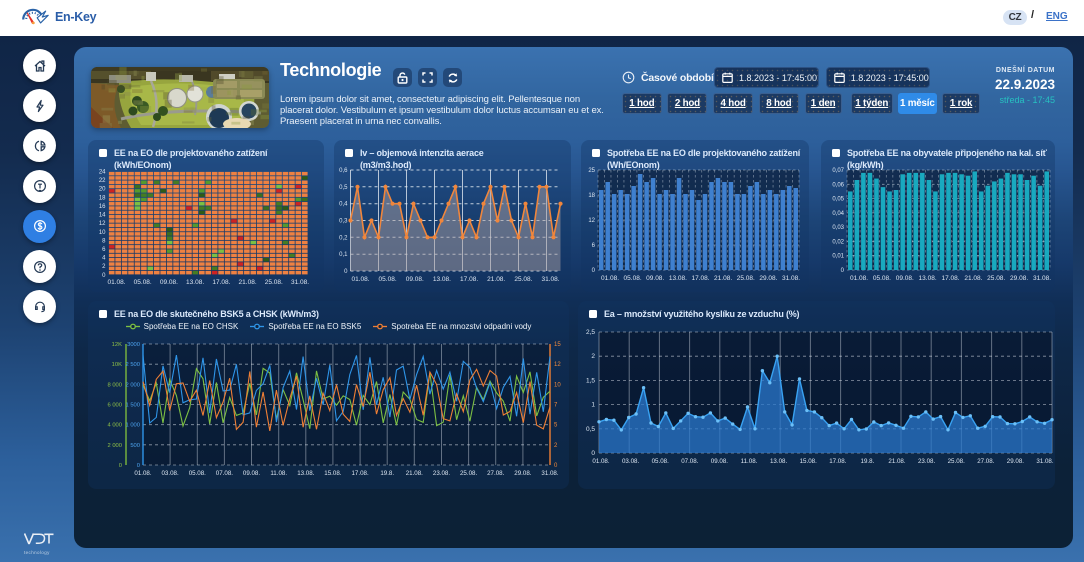 Image resolution: width=1084 pixels, height=562 pixels. What do you see at coordinates (117, 345) in the screenshot?
I see `svg-text: 12K` at bounding box center [117, 345].